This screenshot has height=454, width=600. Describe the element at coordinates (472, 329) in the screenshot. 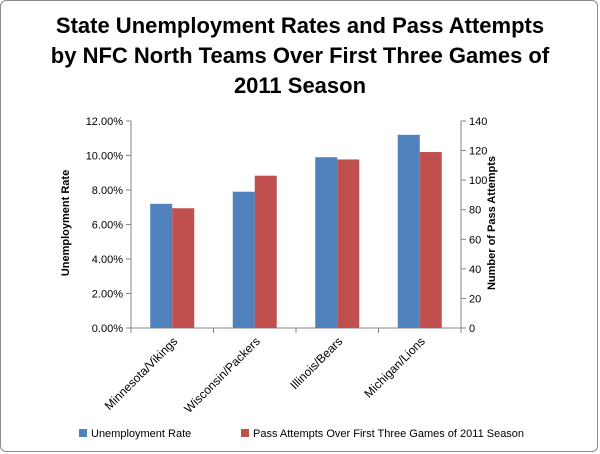

I see `y2-tick-label: 0` at that location.